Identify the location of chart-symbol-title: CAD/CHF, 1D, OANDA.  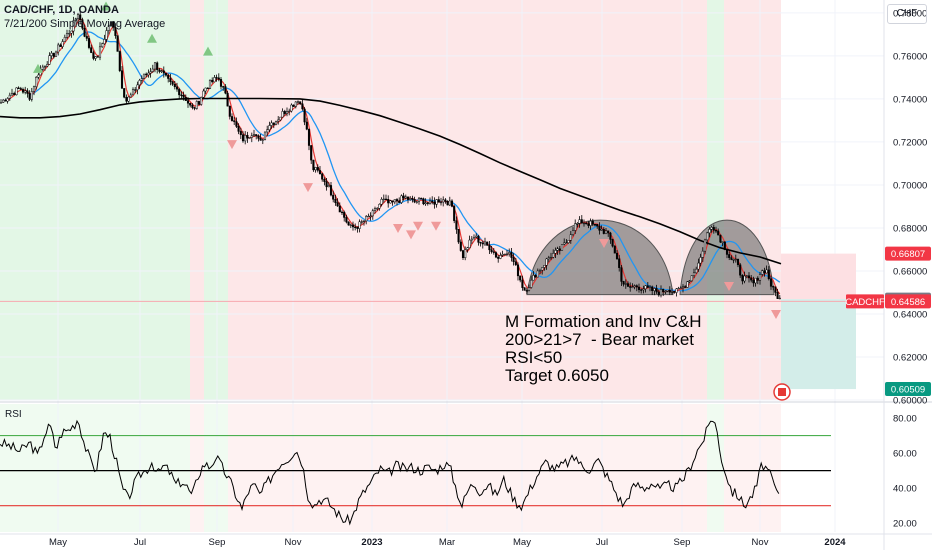
(61, 10).